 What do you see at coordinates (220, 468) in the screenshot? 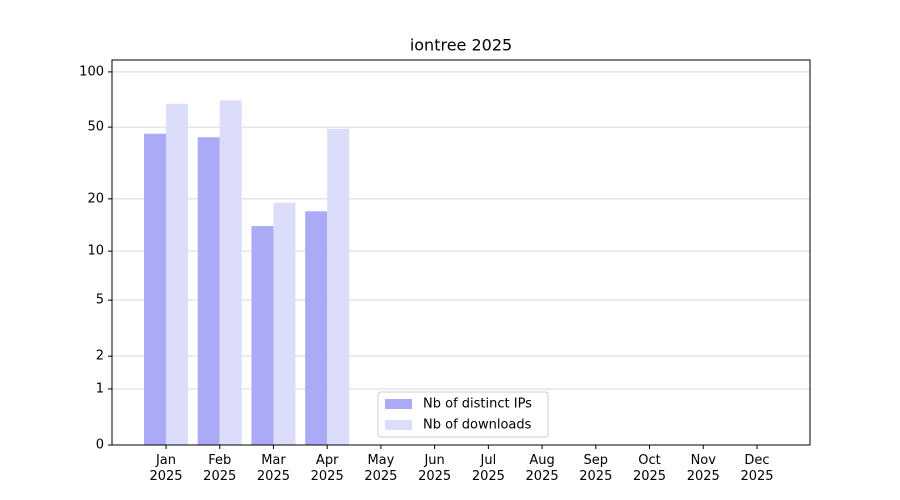
I see `x-tick-label: Feb 2025` at bounding box center [220, 468].